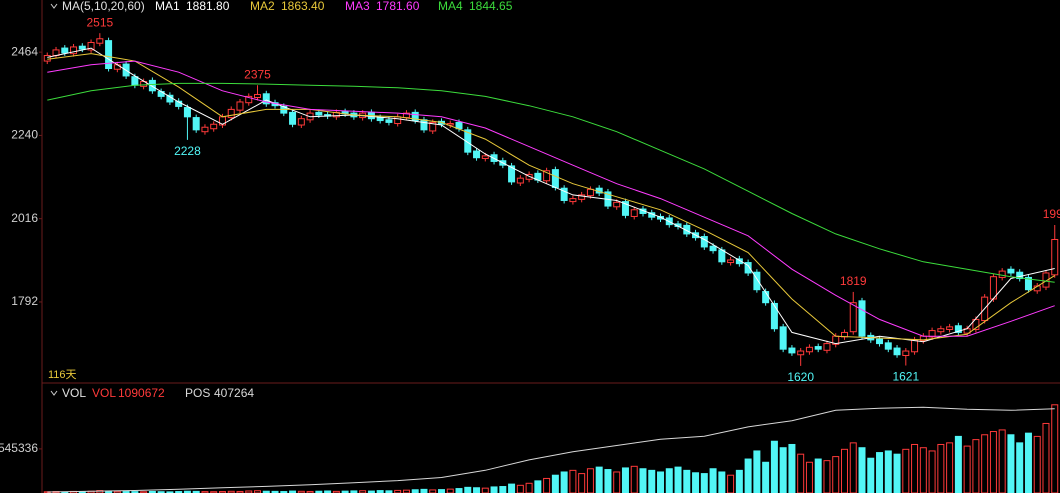 The height and width of the screenshot is (493, 1060). I want to click on legend-name: MA3, so click(357, 6).